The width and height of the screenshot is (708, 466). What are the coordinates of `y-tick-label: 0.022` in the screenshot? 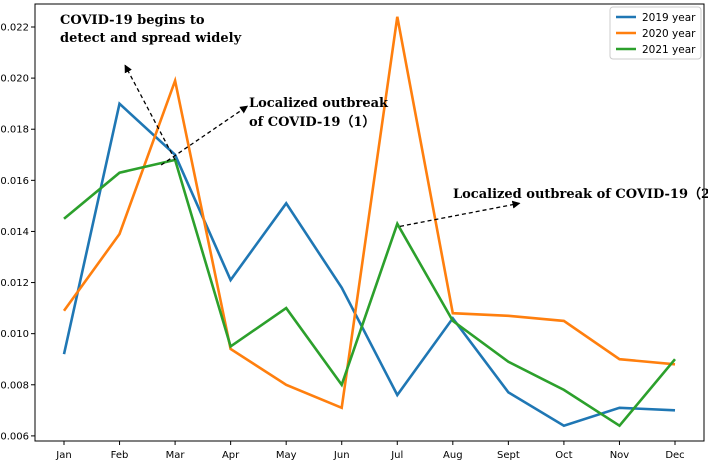 It's located at (14, 28).